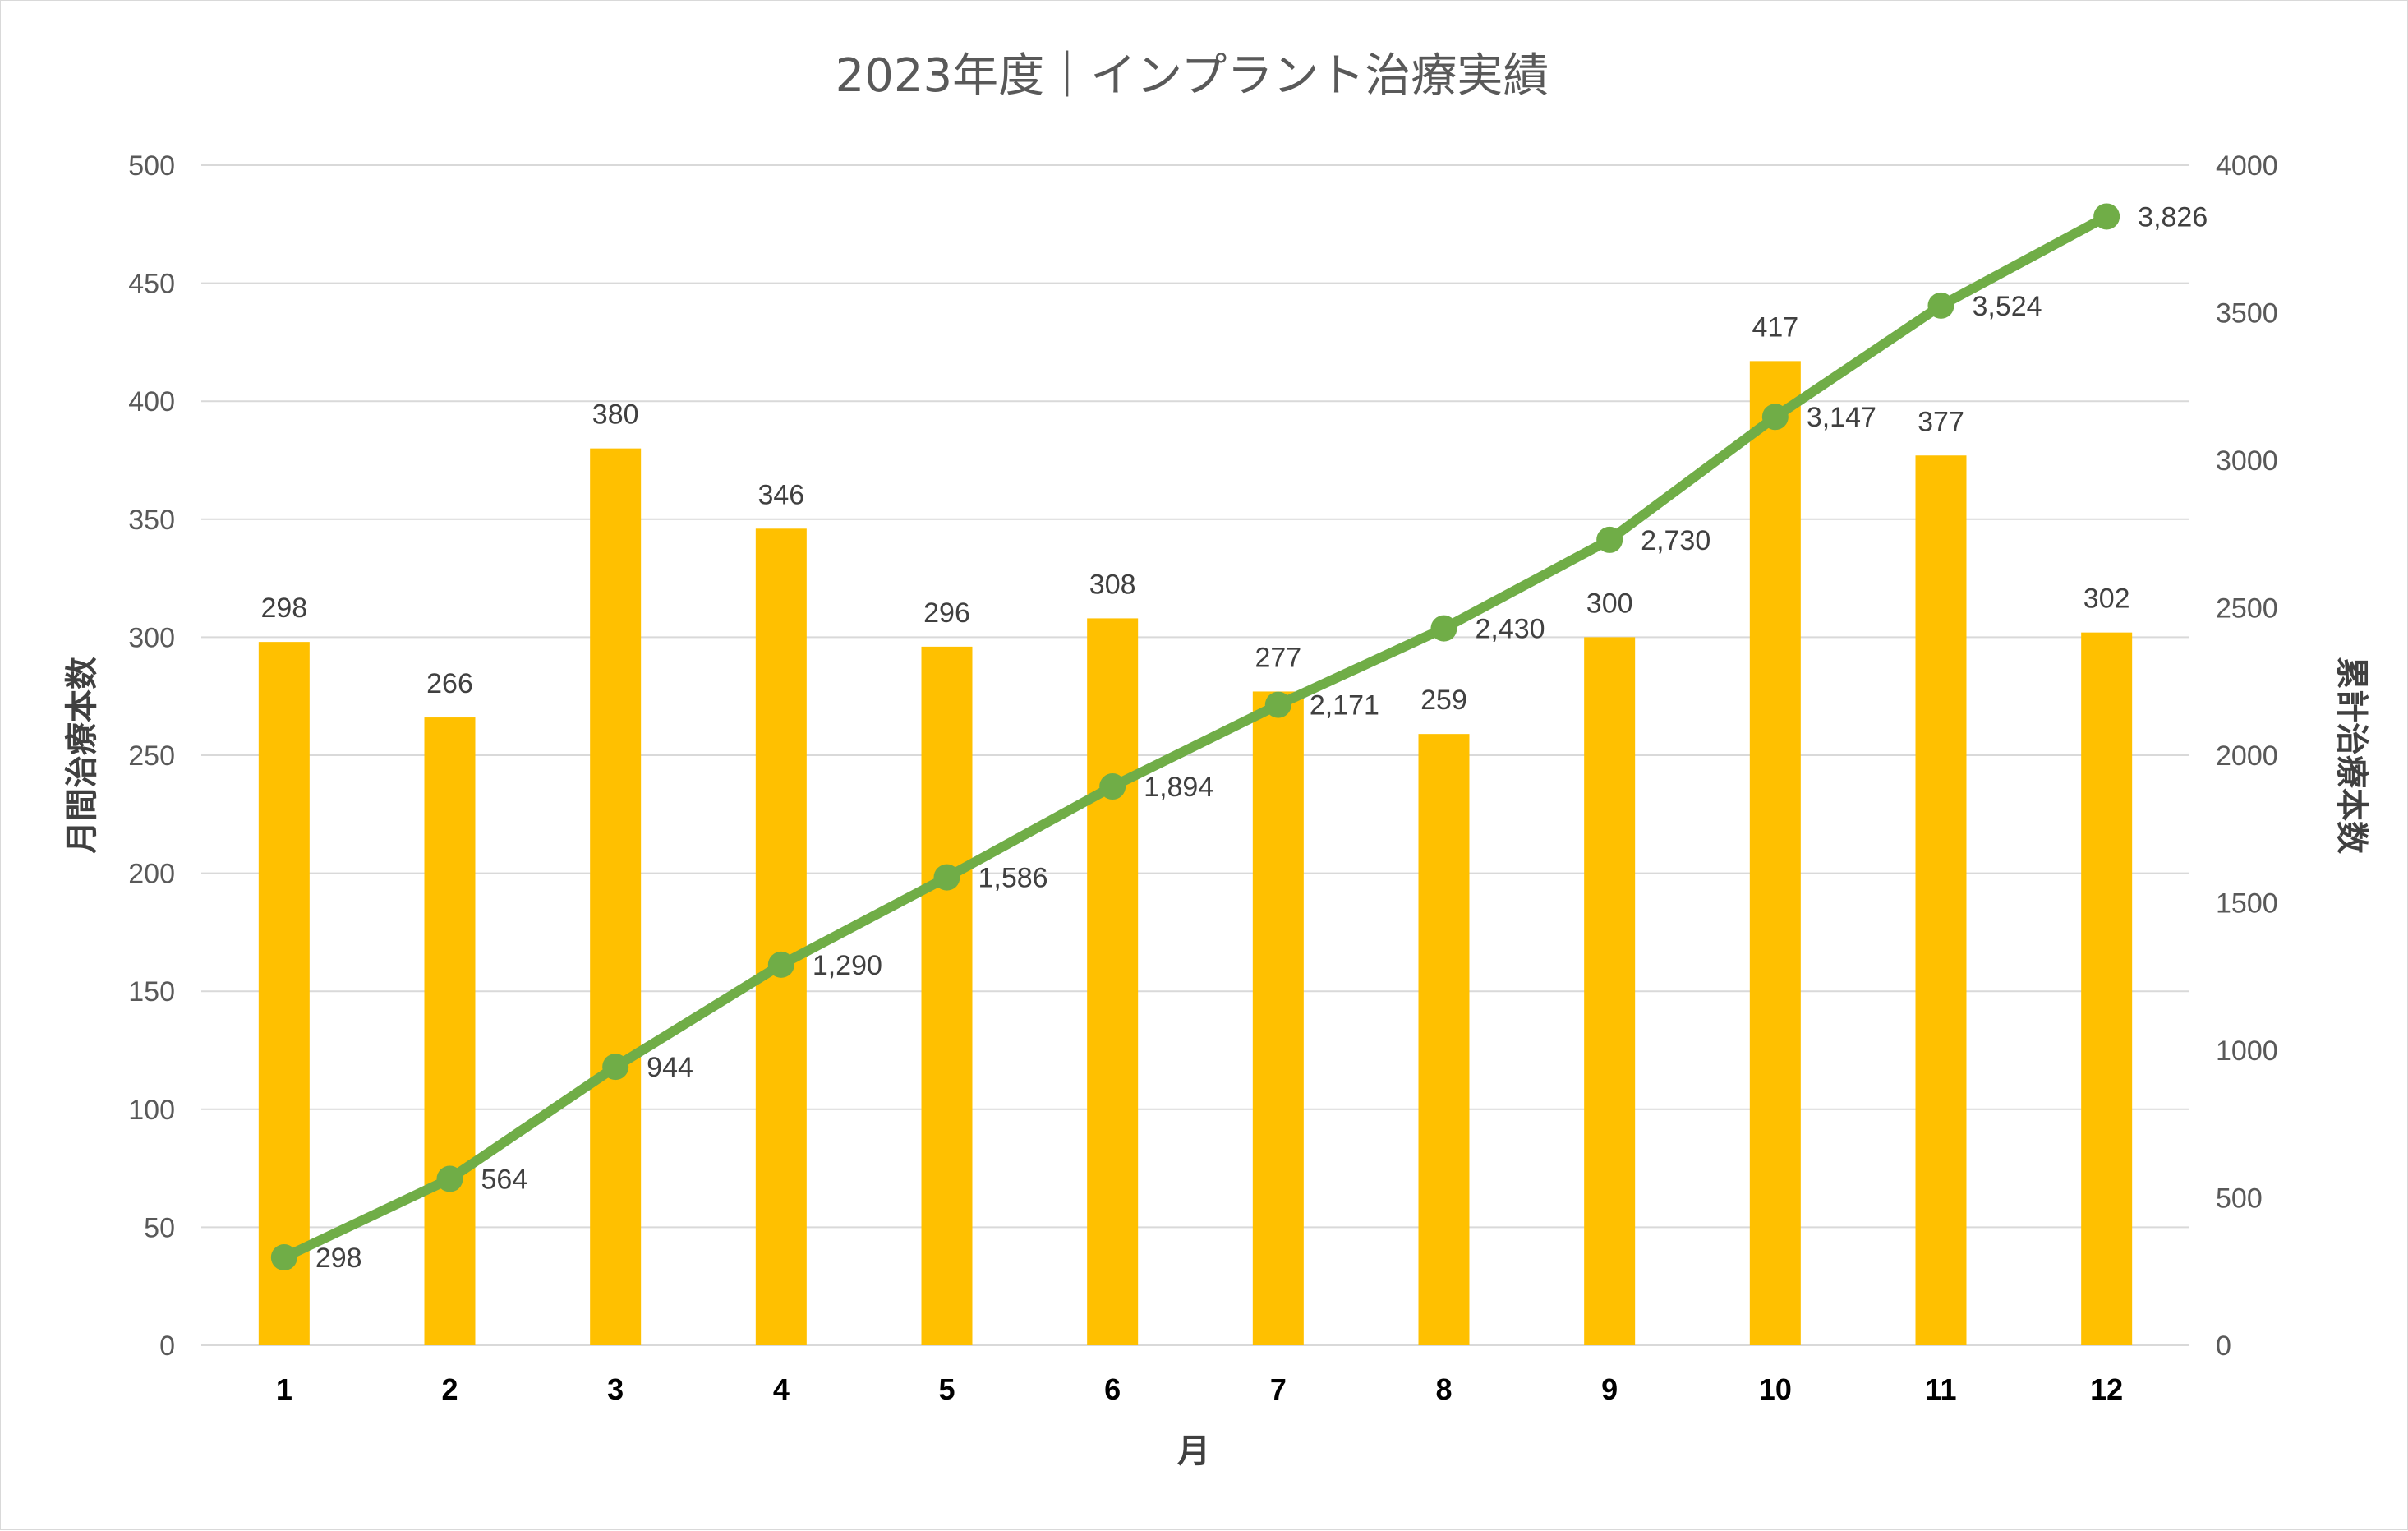 This screenshot has width=2408, height=1531. I want to click on bar-data-label: 377, so click(1941, 421).